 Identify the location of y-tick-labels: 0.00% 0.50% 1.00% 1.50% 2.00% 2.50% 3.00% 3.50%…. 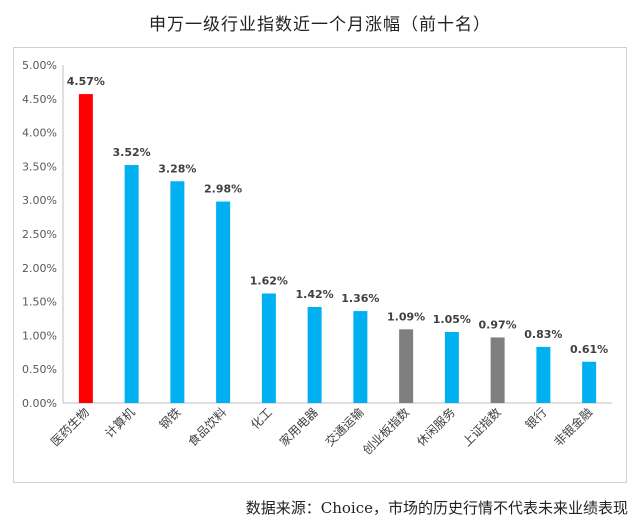
(39, 234).